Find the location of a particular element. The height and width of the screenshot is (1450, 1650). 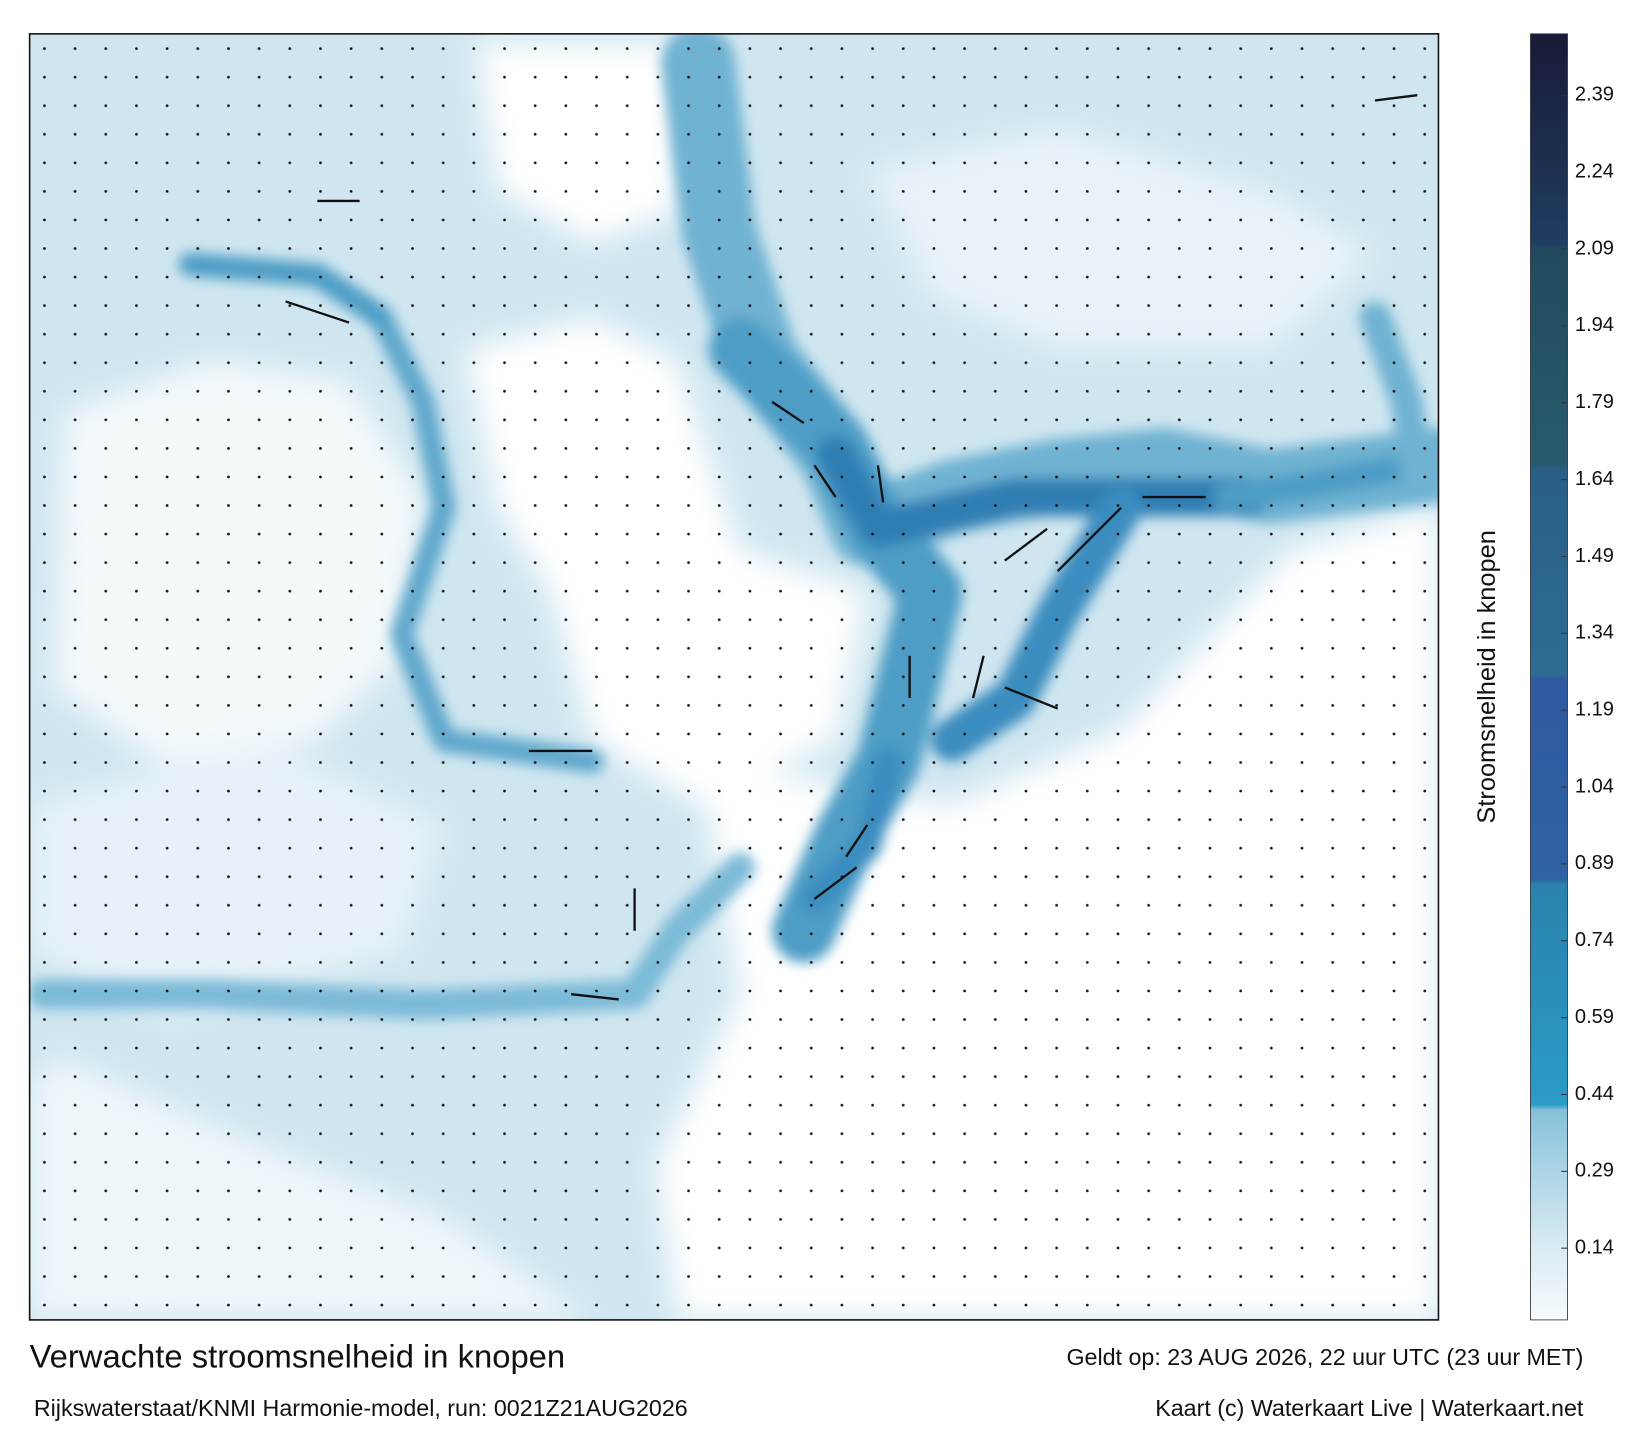

colorbar-tick-label: 2.24 is located at coordinates (1594, 171).